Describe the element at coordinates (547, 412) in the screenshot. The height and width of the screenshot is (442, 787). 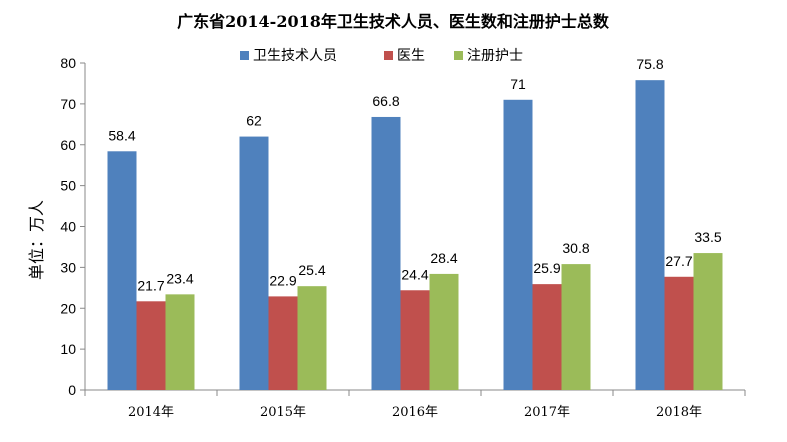
I see `x-tick-label: 2017年` at that location.